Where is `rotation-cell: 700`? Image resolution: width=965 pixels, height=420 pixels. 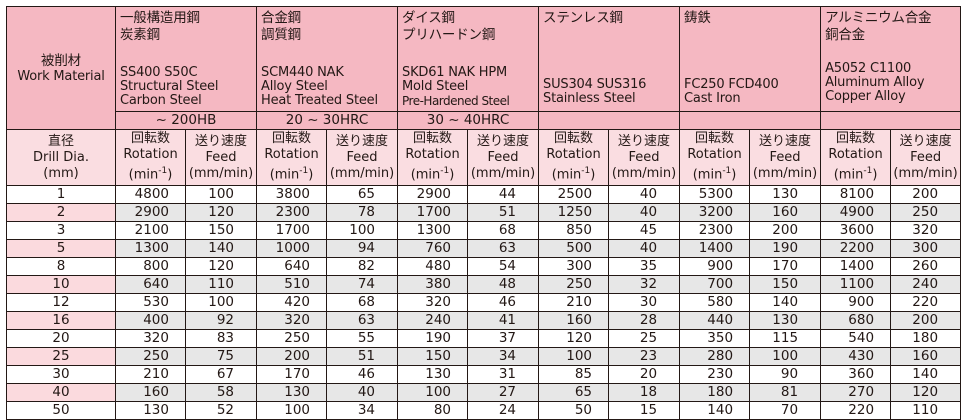
rotation-cell: 700 is located at coordinates (715, 284).